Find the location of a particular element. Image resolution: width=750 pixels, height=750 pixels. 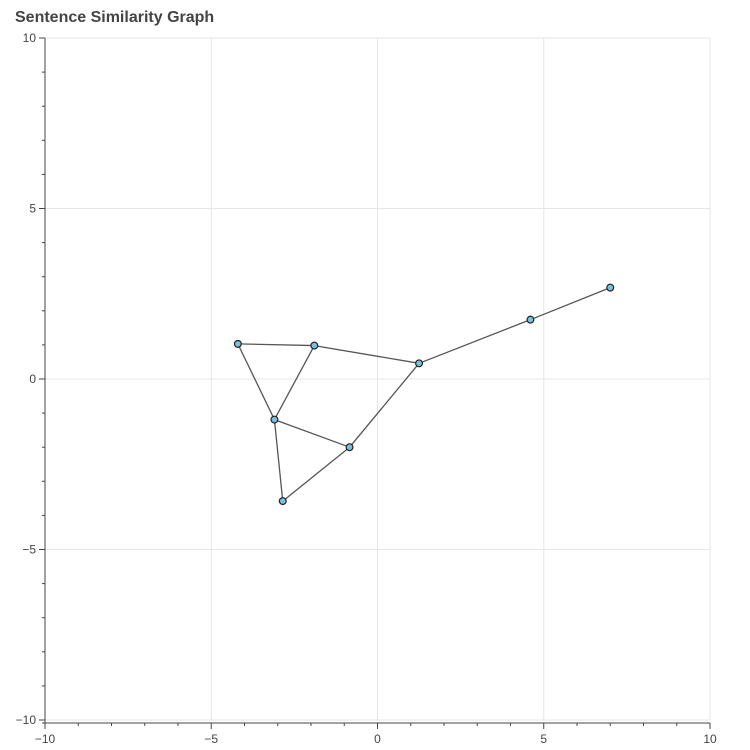

x-tick-label: 10 is located at coordinates (710, 739).